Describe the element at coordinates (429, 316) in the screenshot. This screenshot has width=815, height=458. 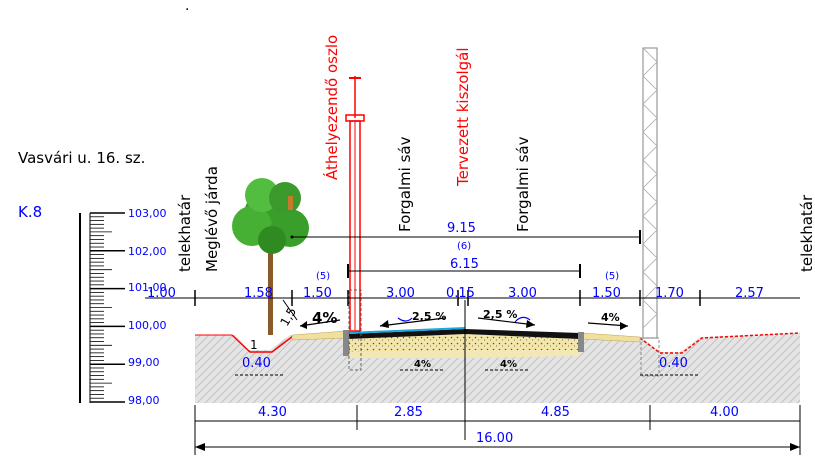
I see `slope-left-lane: 2,5 %` at that location.